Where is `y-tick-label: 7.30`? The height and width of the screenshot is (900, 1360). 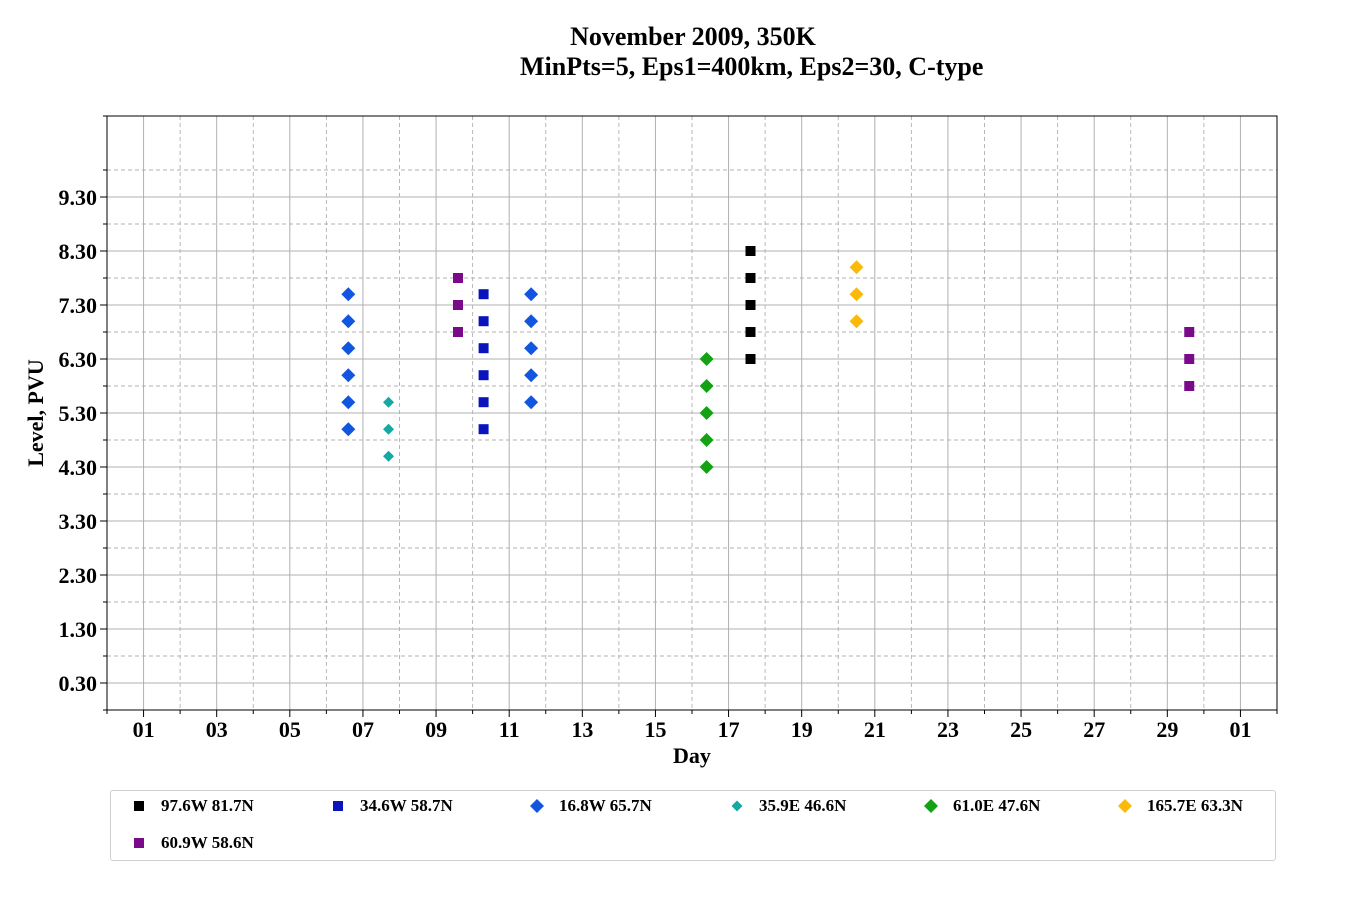 y-tick-label: 7.30 is located at coordinates (78, 305).